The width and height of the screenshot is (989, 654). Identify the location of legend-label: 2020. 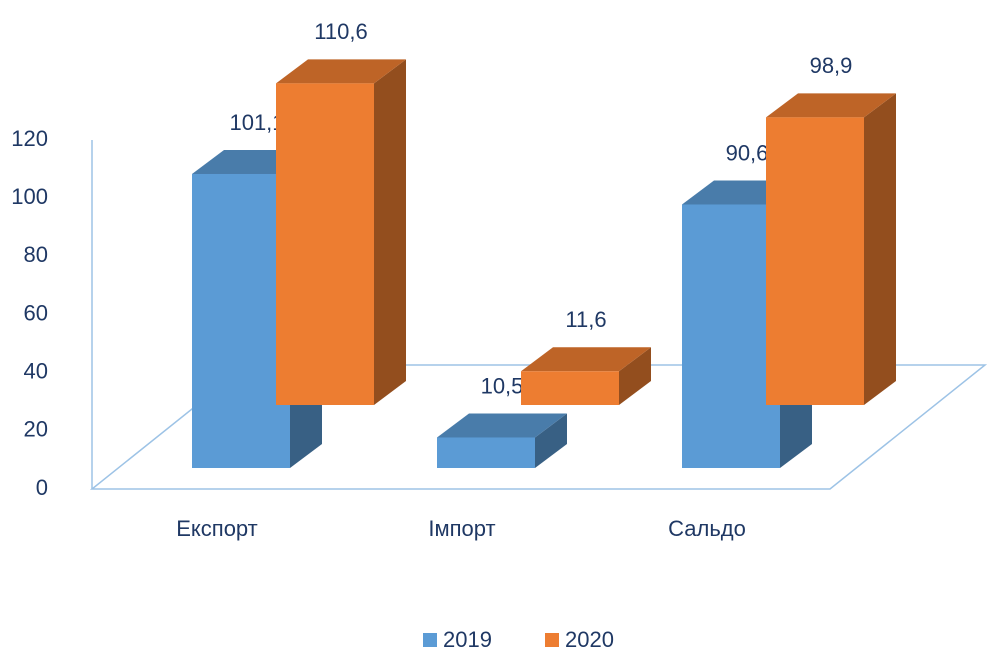
(589, 639).